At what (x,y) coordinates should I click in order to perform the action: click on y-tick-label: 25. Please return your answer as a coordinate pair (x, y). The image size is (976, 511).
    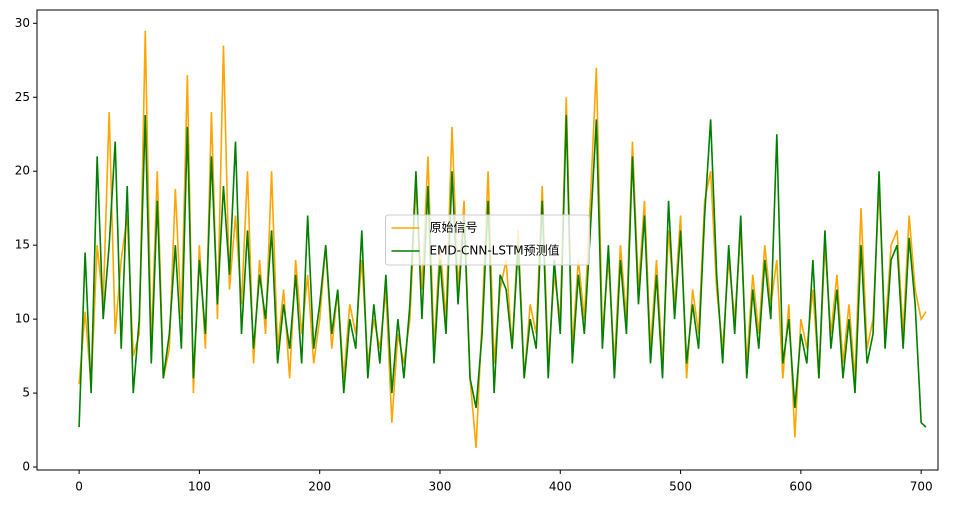
    Looking at the image, I should click on (22, 97).